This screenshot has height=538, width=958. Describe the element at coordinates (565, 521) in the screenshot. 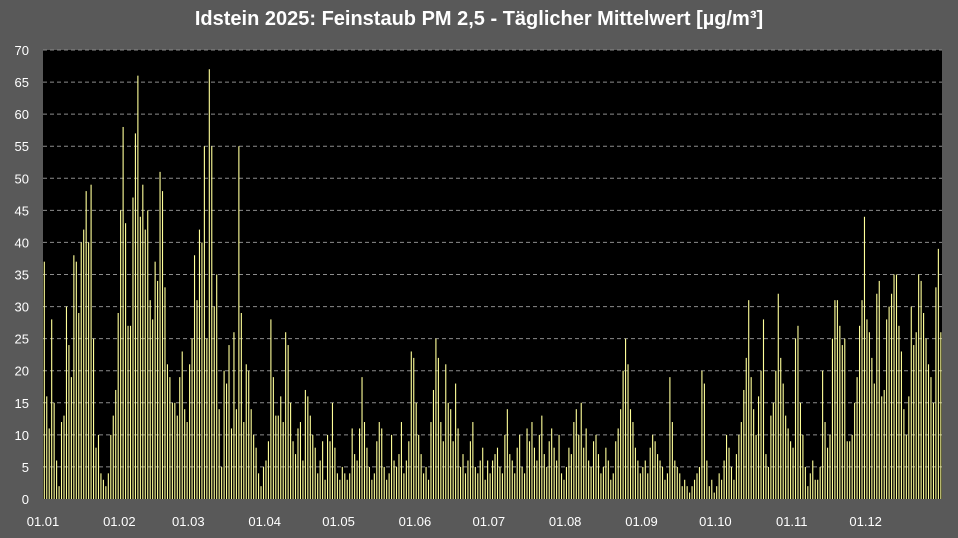

I see `x-tick-label: 01.08` at that location.